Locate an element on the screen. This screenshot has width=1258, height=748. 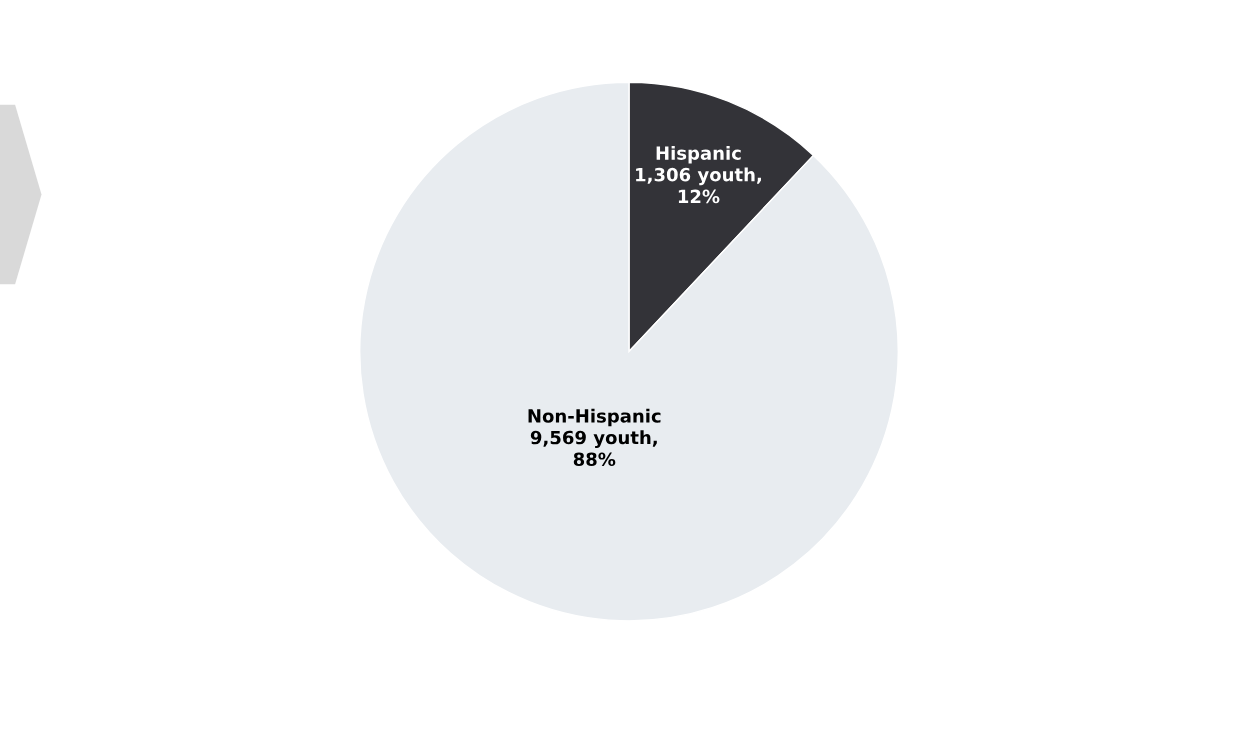
data-label: 9,569 youth, 88% is located at coordinates (593, 448).